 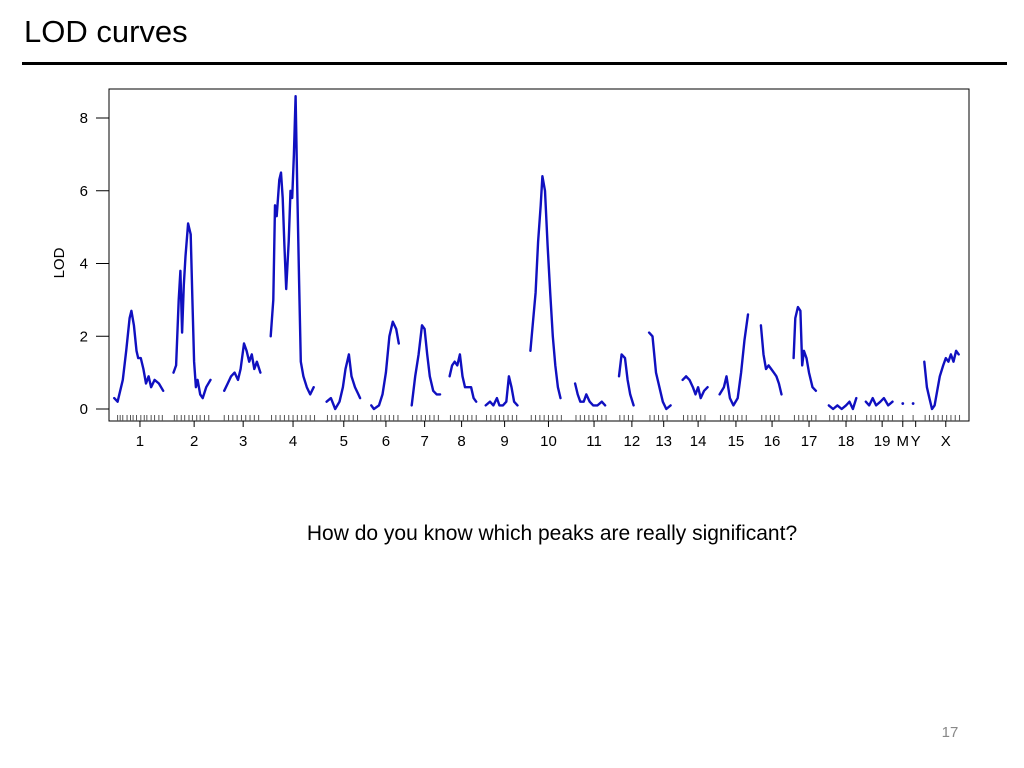 I want to click on x-tick-label-chr-4: 4, so click(x=293, y=441).